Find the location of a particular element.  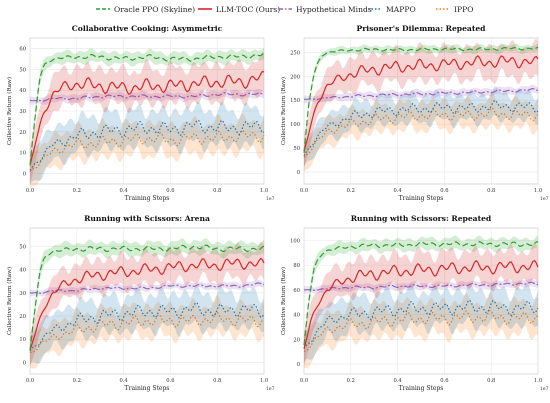

legend-label: LLM-TOC (Ours) is located at coordinates (248, 9).